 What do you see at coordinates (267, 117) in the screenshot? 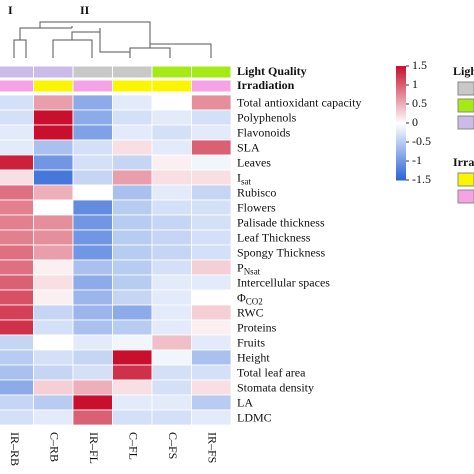
I see `row-label: Polyphenols` at bounding box center [267, 117].